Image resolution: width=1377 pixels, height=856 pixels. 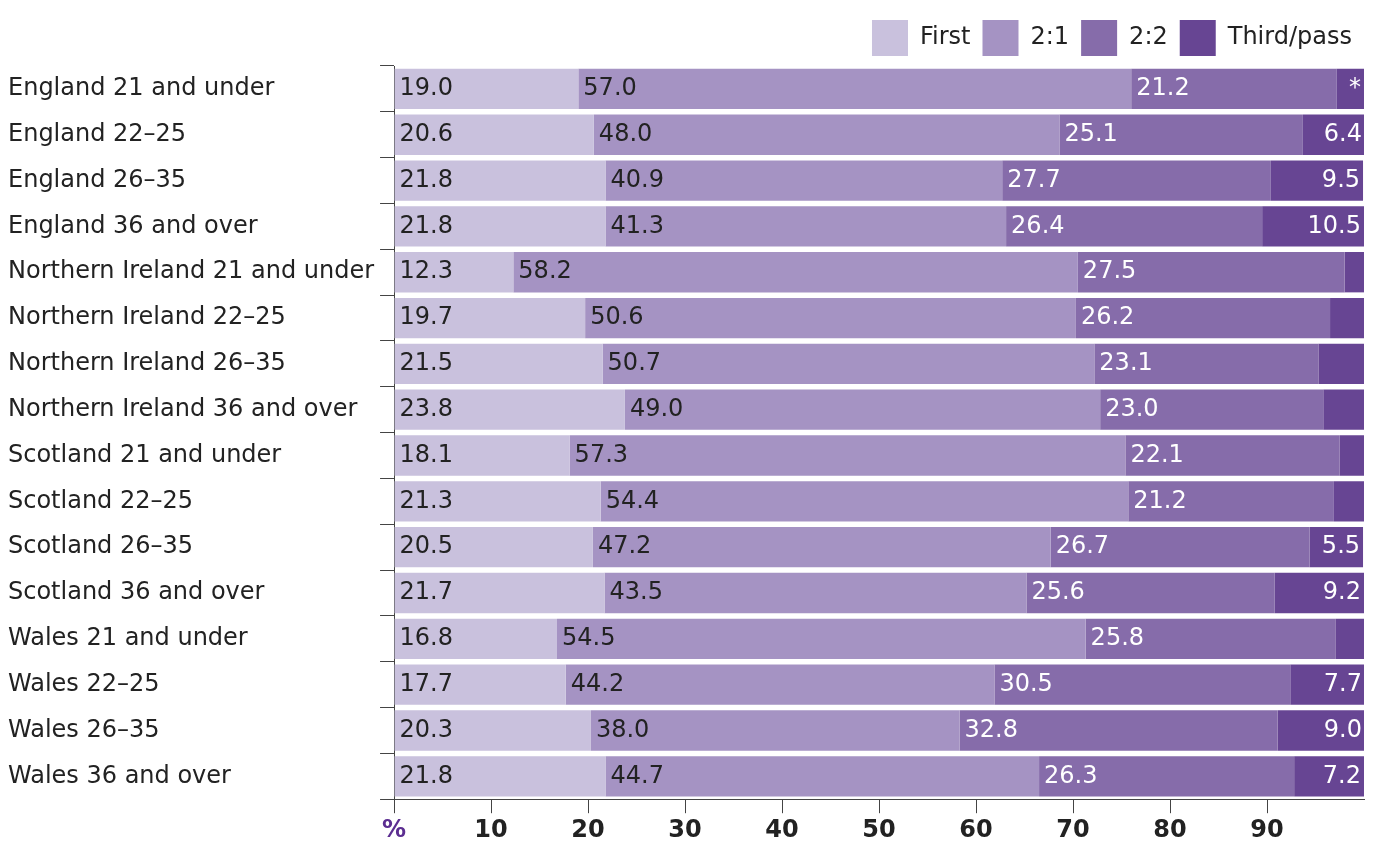 I want to click on data-label: 16.8, so click(x=426, y=637).